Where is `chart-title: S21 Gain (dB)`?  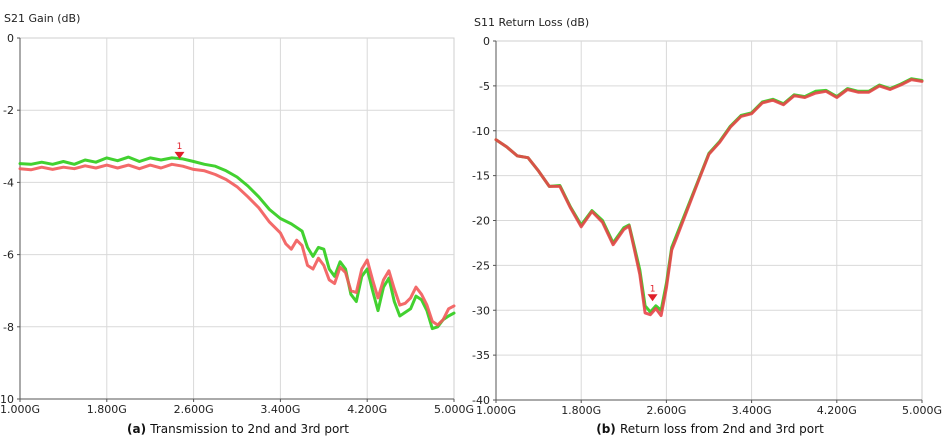 chart-title: S21 Gain (dB) is located at coordinates (42, 18).